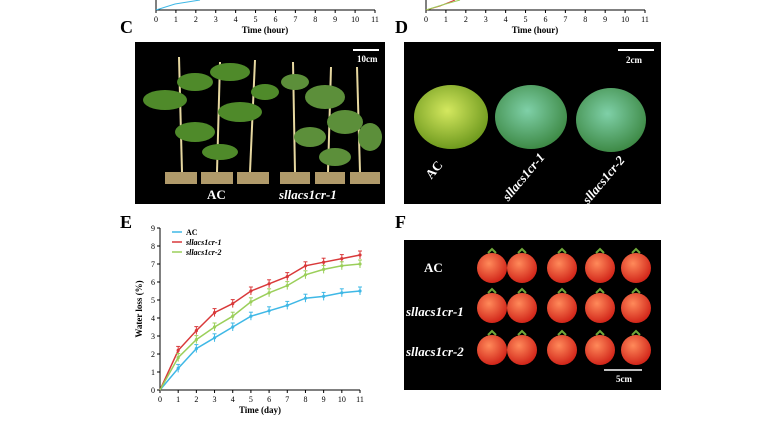 The height and width of the screenshot is (423, 784). I want to click on photo-red-fruits: AC sllacs1cr-1 sllacs1cr-2 5cm, so click(532, 315).